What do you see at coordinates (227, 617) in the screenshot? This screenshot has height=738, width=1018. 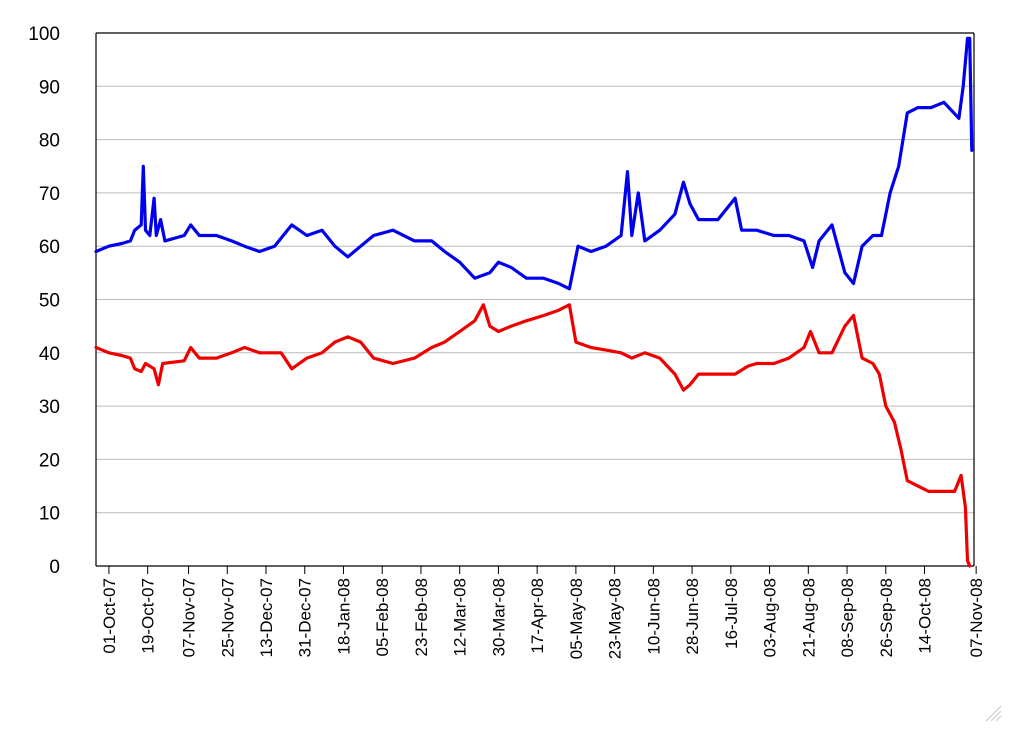 I see `x-tick-label: 25-Nov-07` at bounding box center [227, 617].